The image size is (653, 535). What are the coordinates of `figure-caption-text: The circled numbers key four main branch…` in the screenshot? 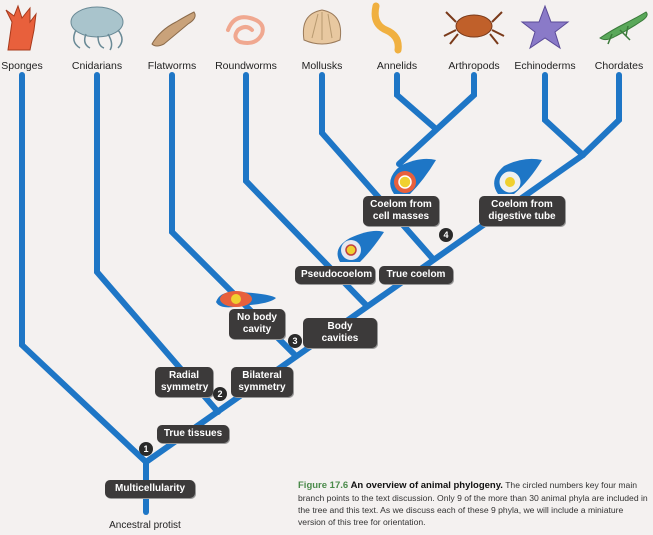 It's located at (473, 503).